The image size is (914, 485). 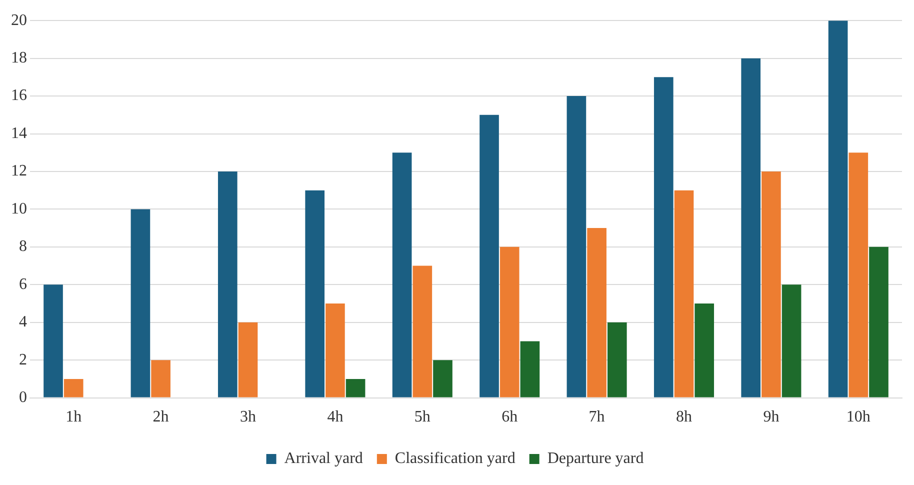 I want to click on y-tick-label: 18, so click(x=19, y=58).